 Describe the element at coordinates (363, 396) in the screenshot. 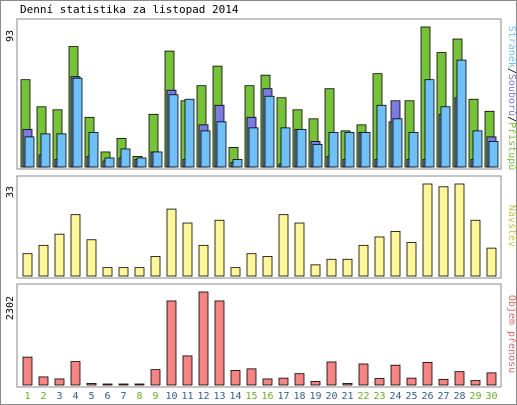

I see `x-tick-label: 22` at that location.